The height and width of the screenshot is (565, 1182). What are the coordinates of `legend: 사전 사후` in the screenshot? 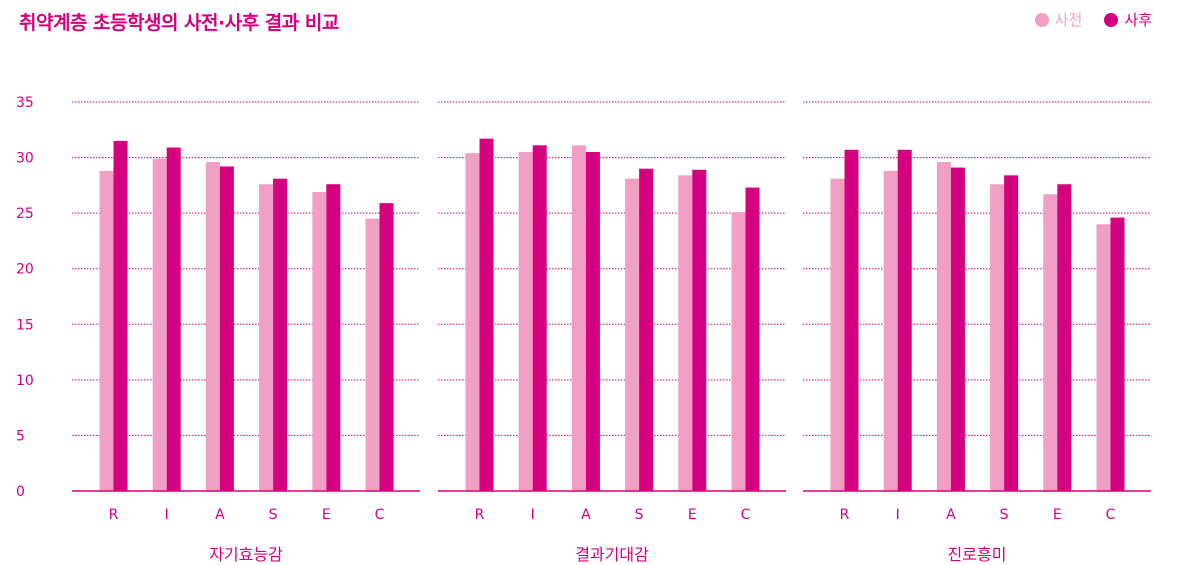 It's located at (1093, 19).